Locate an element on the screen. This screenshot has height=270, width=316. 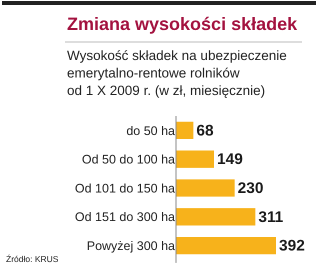
data-label: 311 is located at coordinates (271, 217).